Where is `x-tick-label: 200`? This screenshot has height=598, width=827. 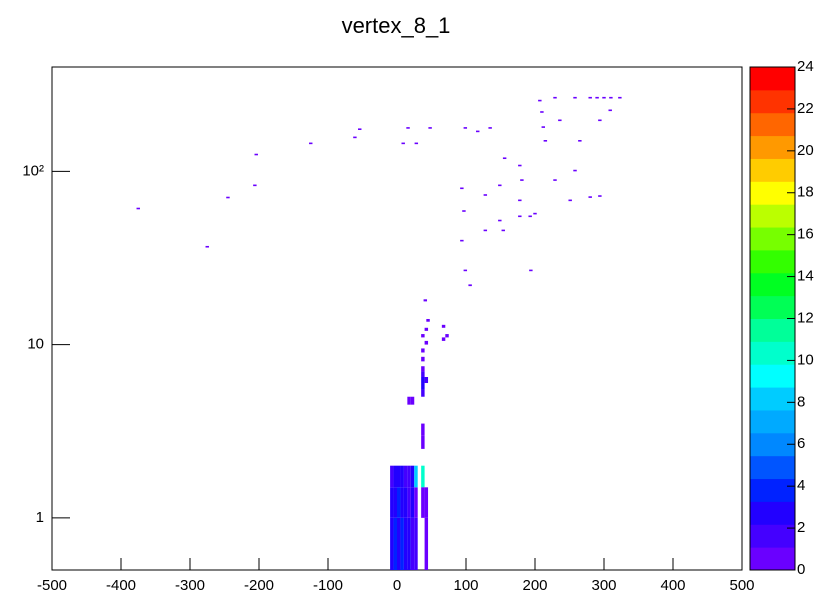
x-tick-label: 200 is located at coordinates (534, 585).